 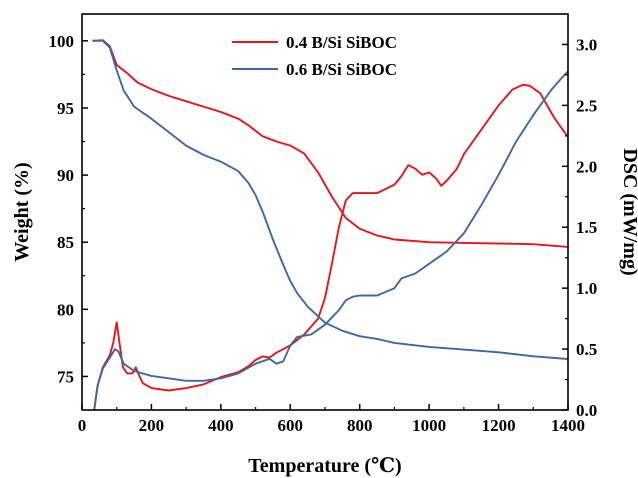 What do you see at coordinates (221, 425) in the screenshot?
I see `x-tick-label: 400` at bounding box center [221, 425].